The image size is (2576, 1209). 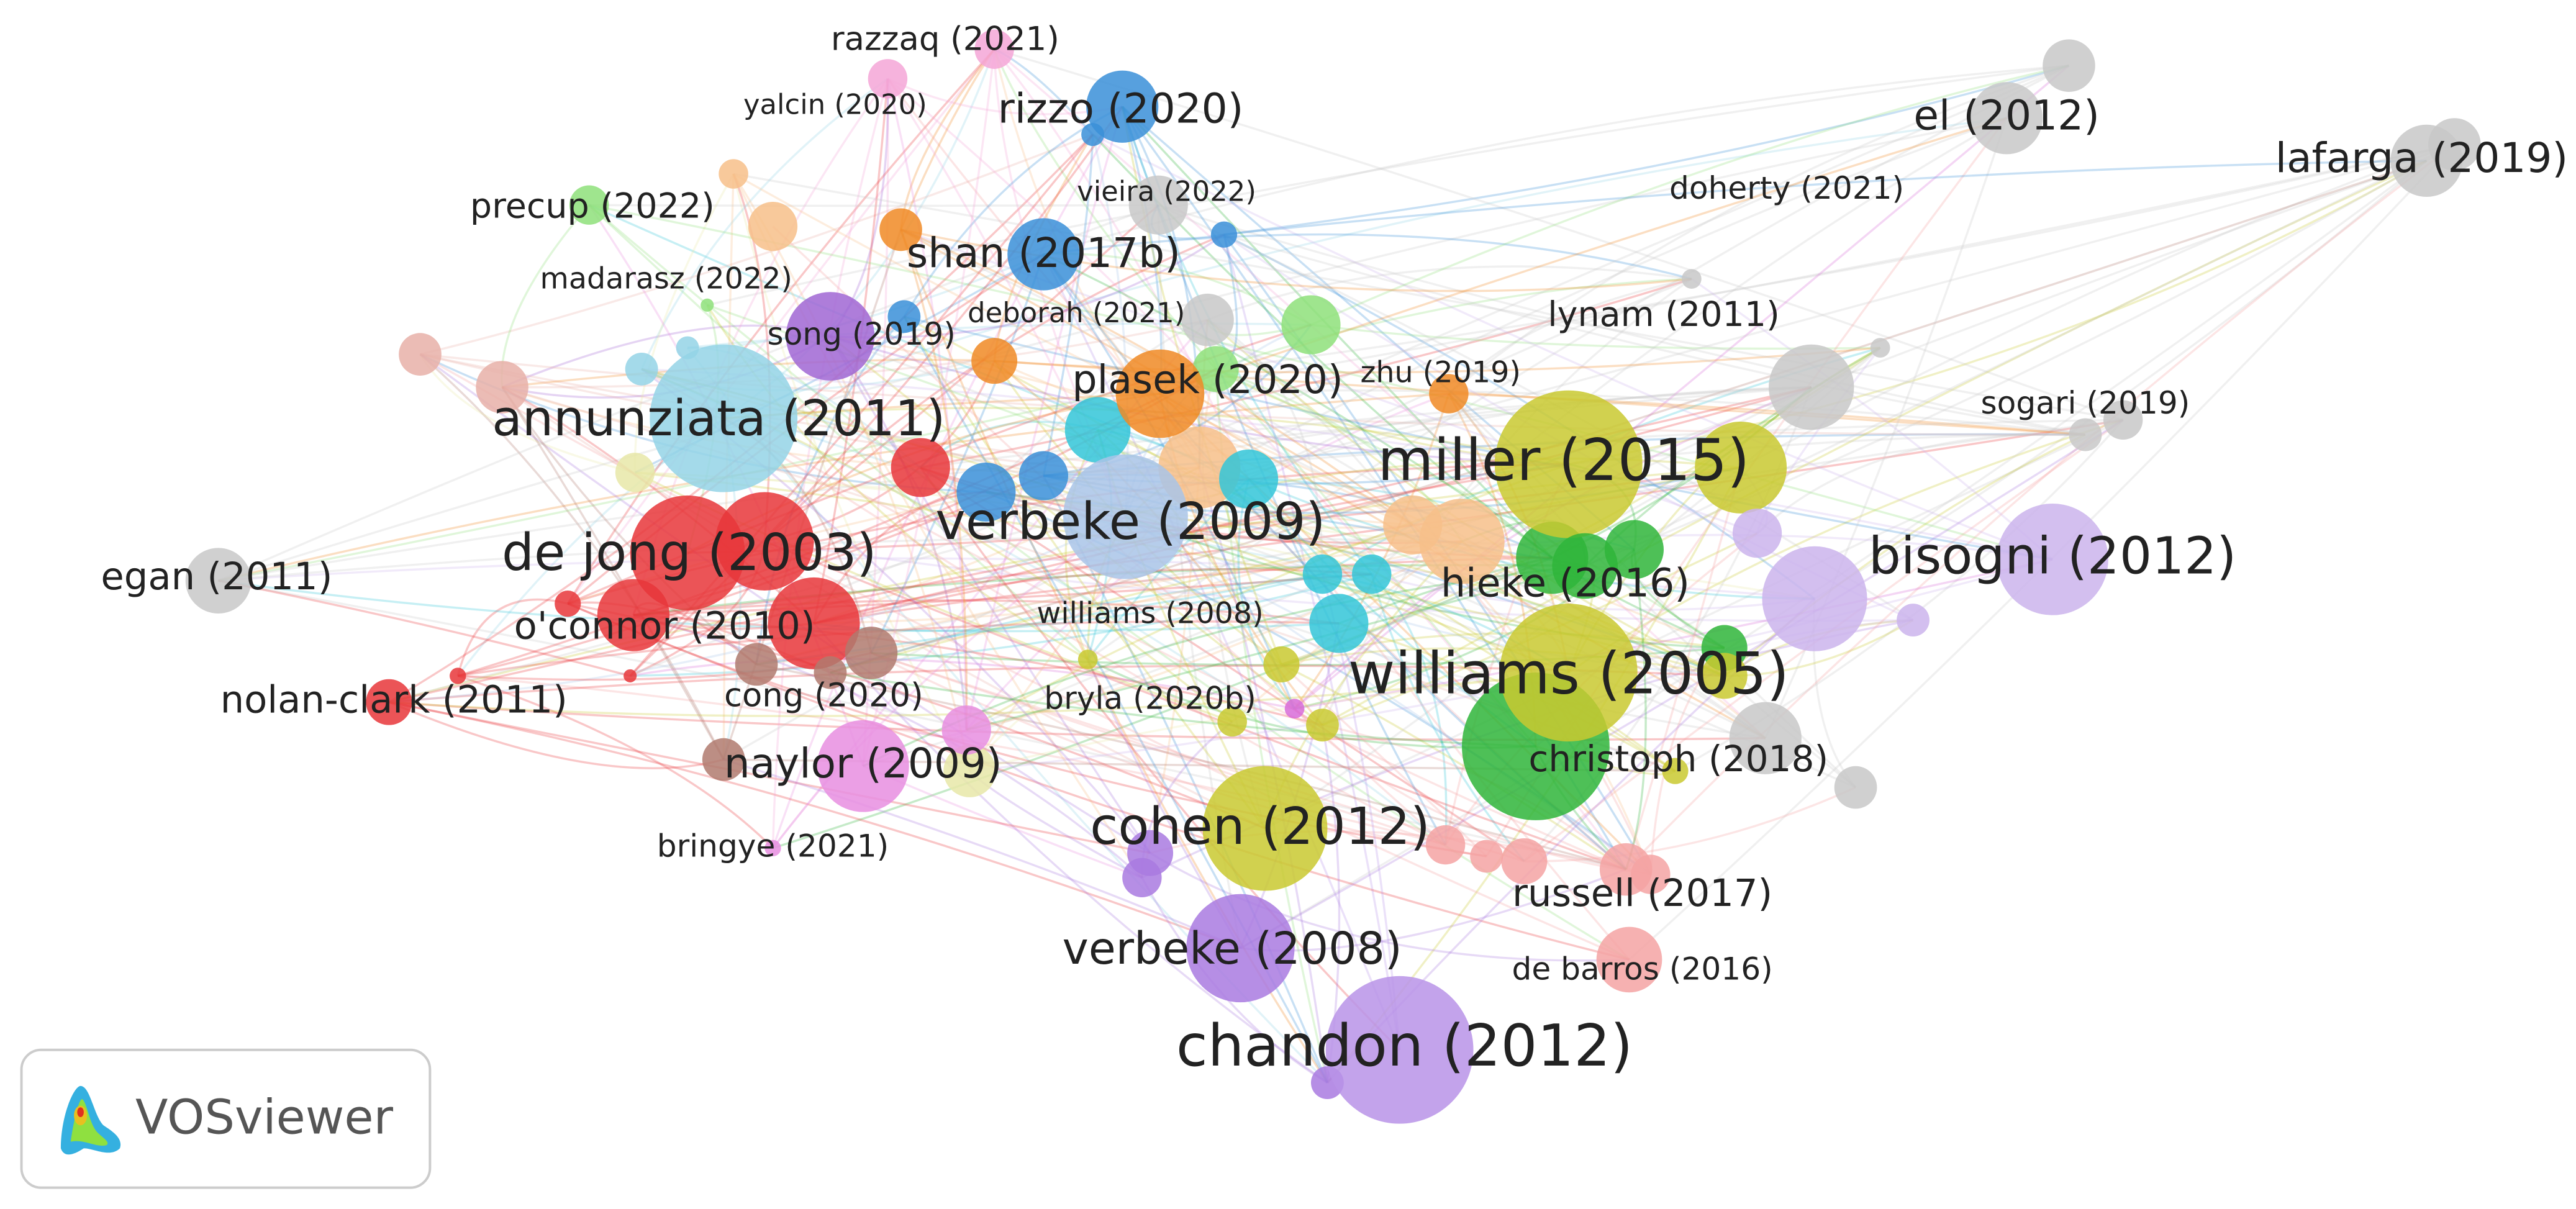 I want to click on node-label: hieke (2016), so click(x=1565, y=583).